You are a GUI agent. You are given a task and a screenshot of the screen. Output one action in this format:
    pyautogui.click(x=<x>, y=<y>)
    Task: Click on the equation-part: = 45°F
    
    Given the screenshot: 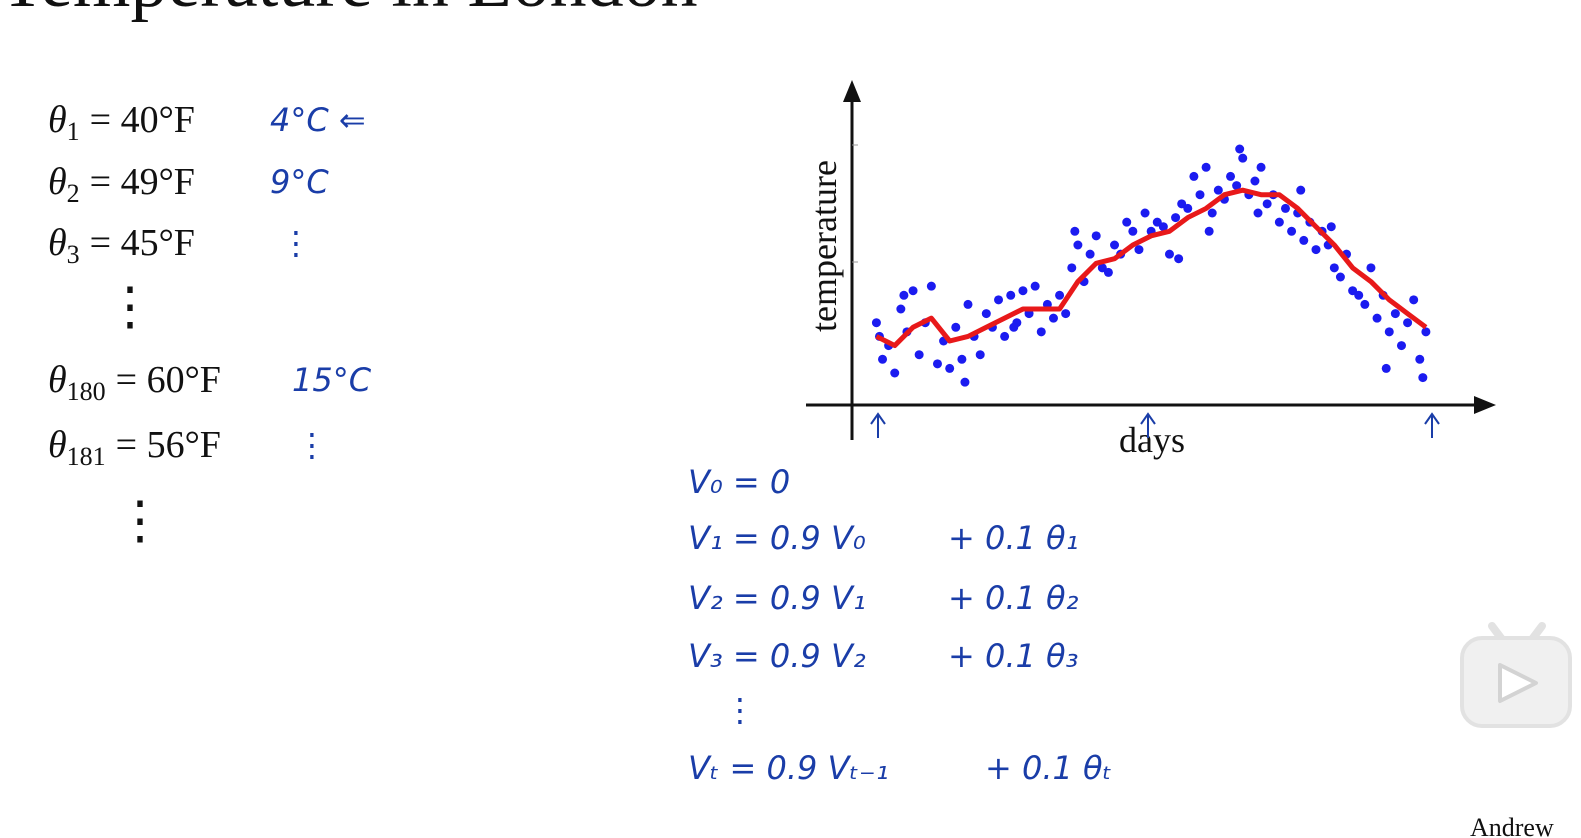 What is the action you would take?
    pyautogui.click(x=142, y=243)
    